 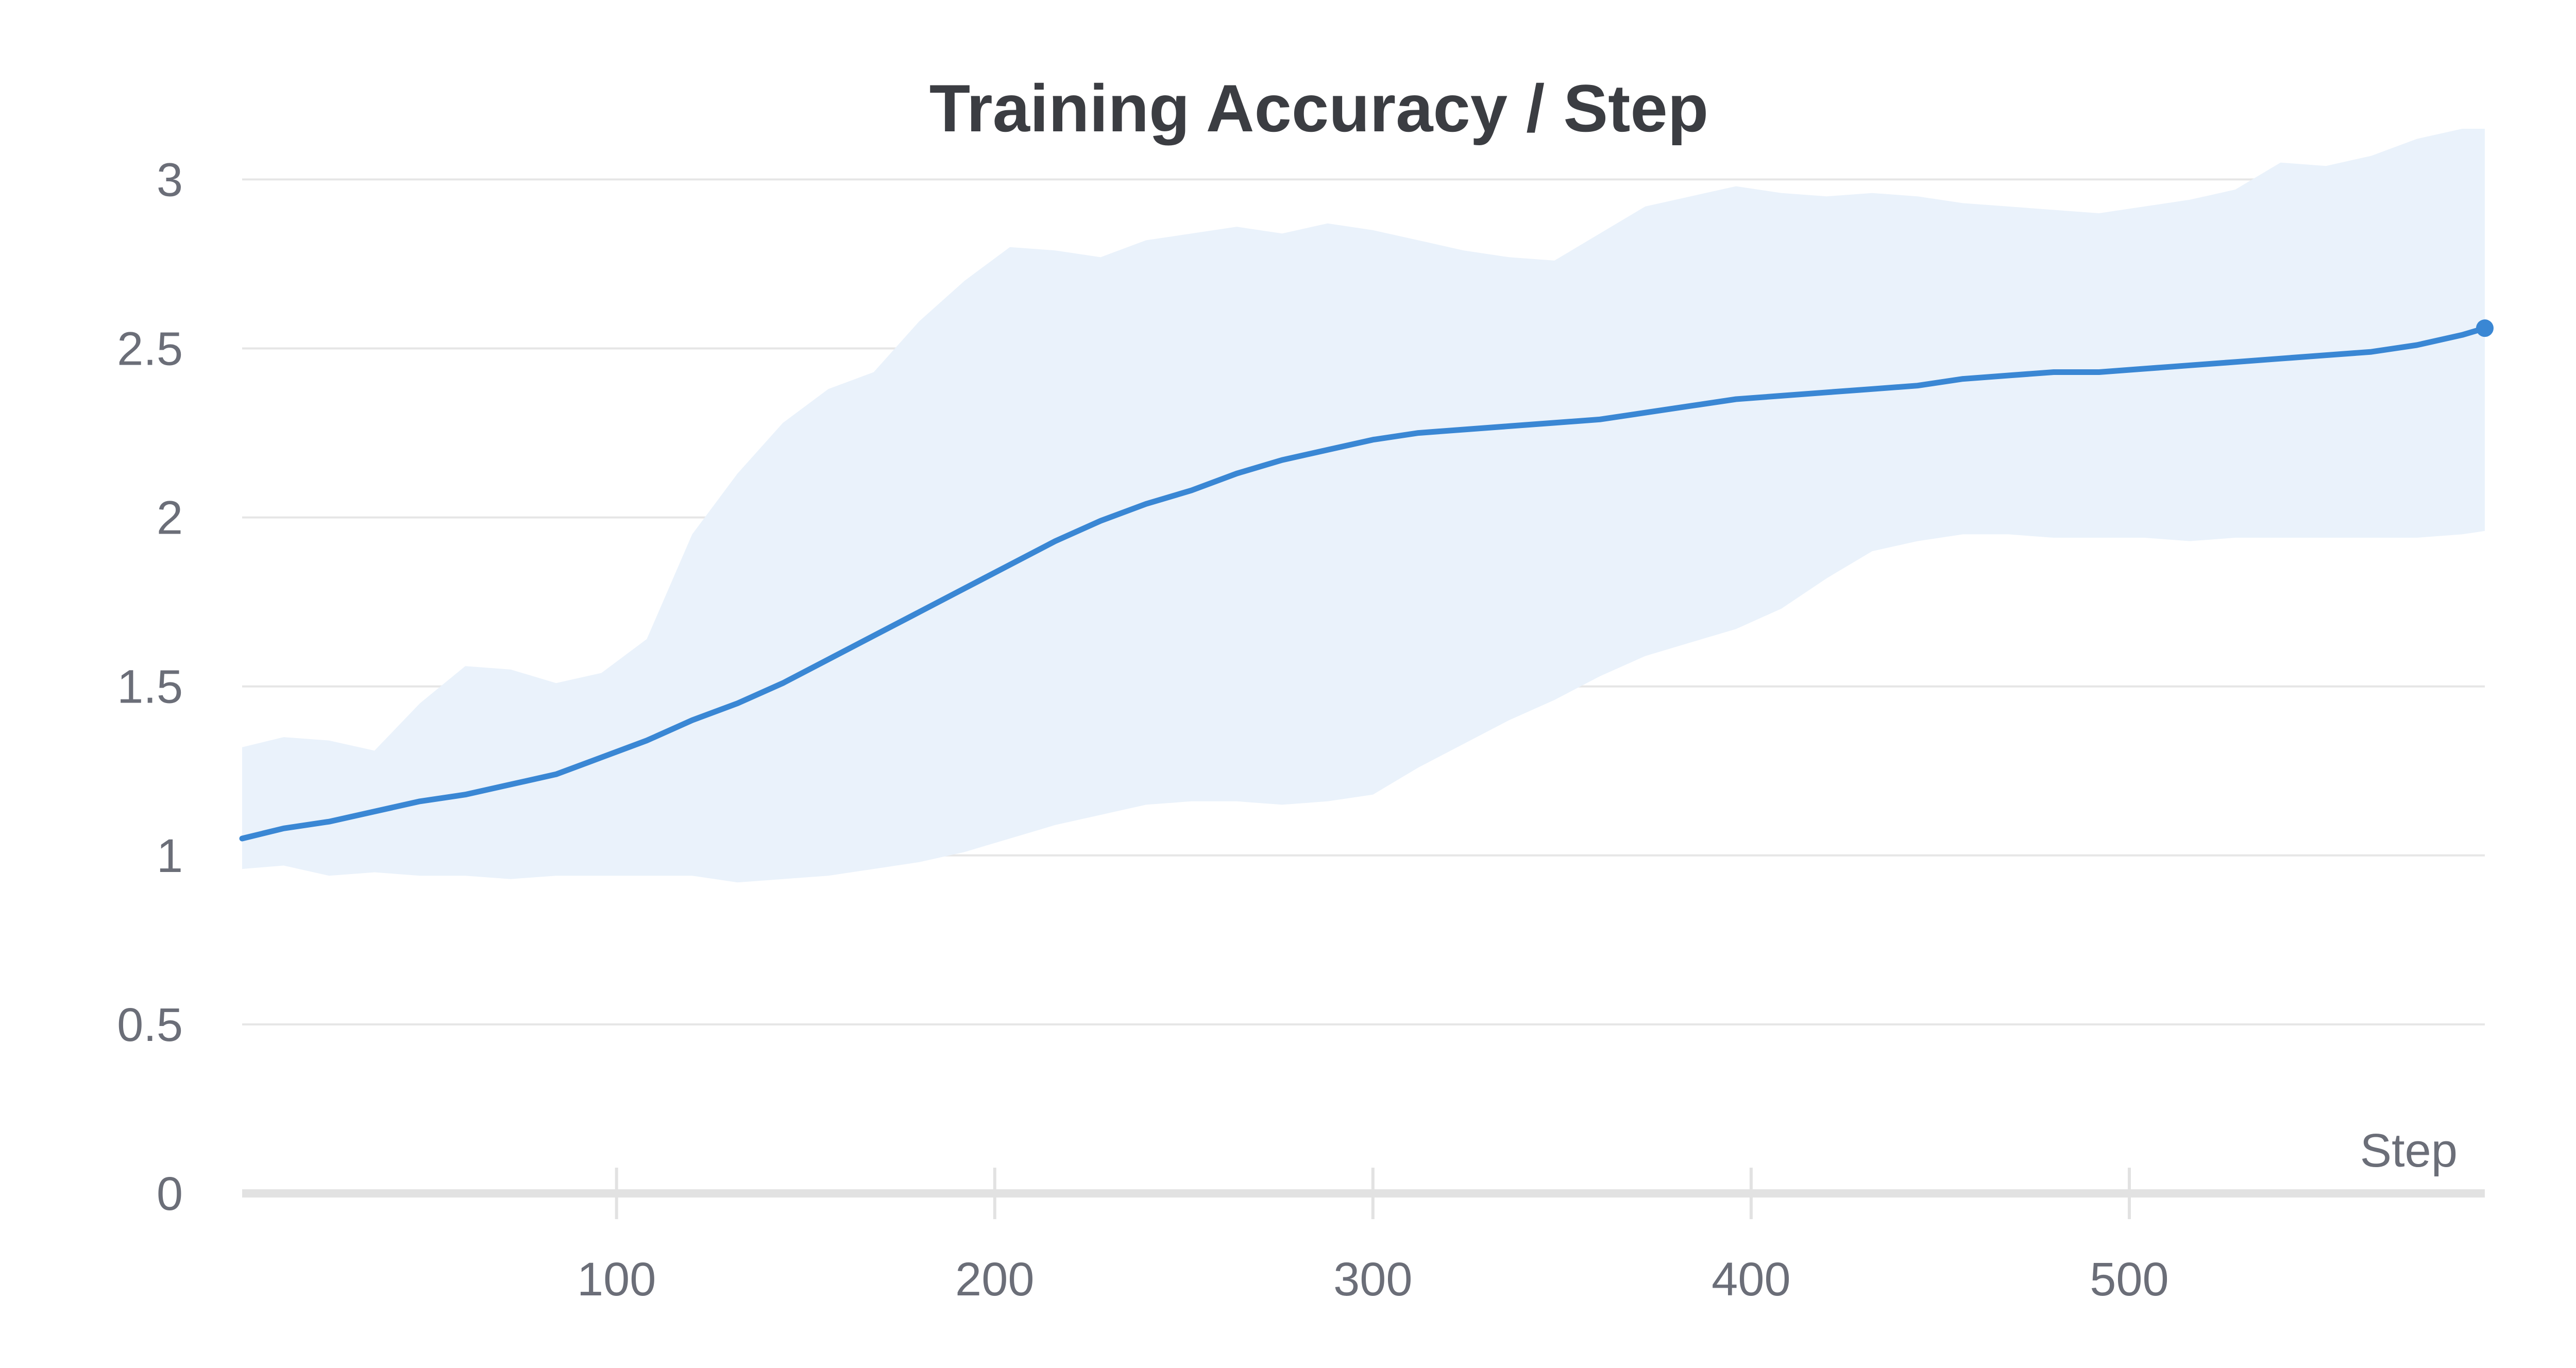 What do you see at coordinates (170, 179) in the screenshot?
I see `y-tick-label: 3` at bounding box center [170, 179].